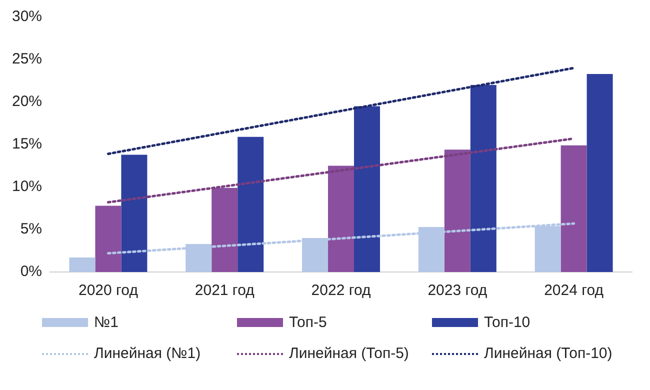 This screenshot has height=390, width=650. I want to click on x-tick-label: 2024 год, so click(574, 291).